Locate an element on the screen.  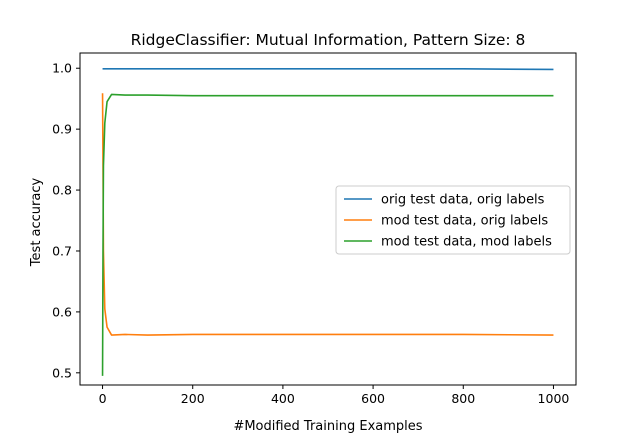
legend-box is located at coordinates (453, 220).